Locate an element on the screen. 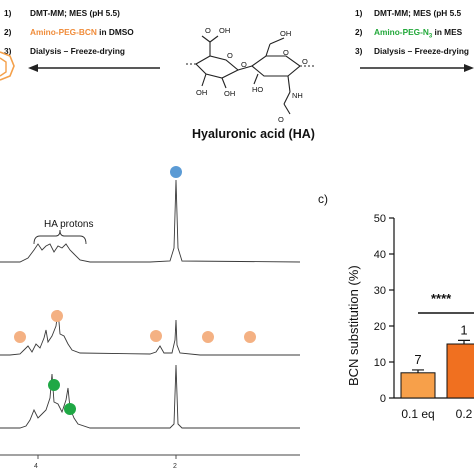 Image resolution: width=474 pixels, height=474 pixels. left-step2-rest: in DMSO is located at coordinates (115, 32).